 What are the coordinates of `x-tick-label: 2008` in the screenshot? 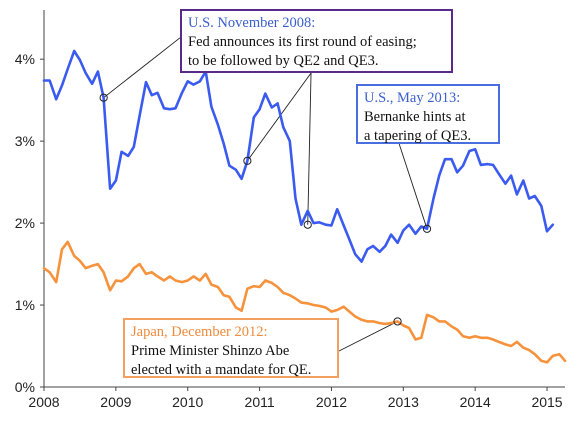 It's located at (43, 402).